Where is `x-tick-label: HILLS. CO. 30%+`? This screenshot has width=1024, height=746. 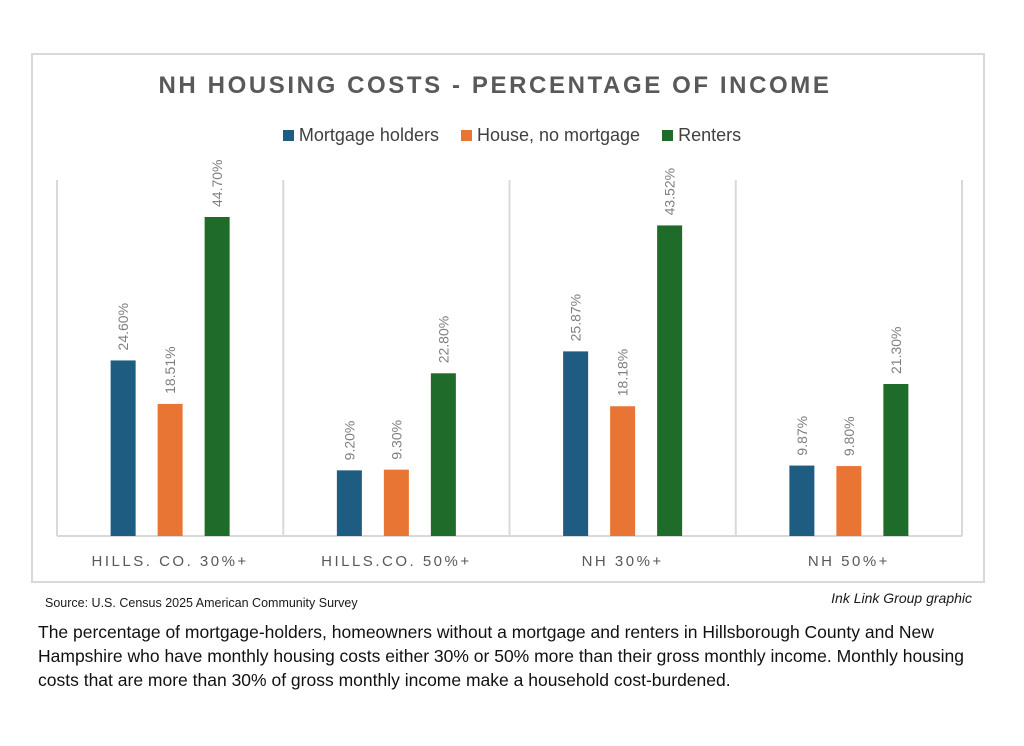 x-tick-label: HILLS. CO. 30%+ is located at coordinates (170, 561).